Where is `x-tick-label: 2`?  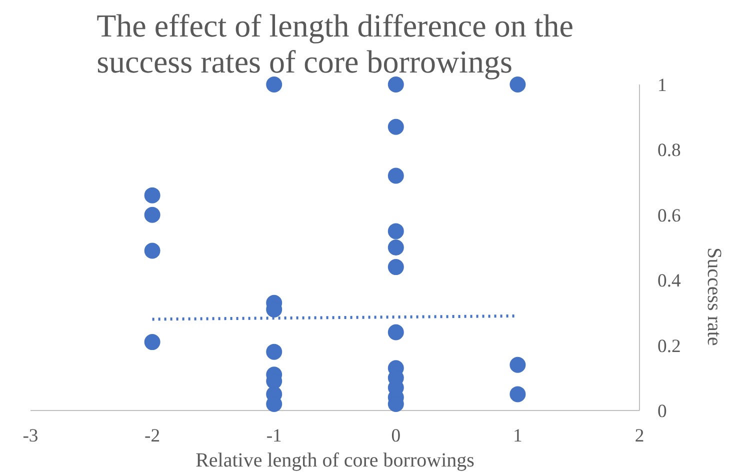 x-tick-label: 2 is located at coordinates (639, 436).